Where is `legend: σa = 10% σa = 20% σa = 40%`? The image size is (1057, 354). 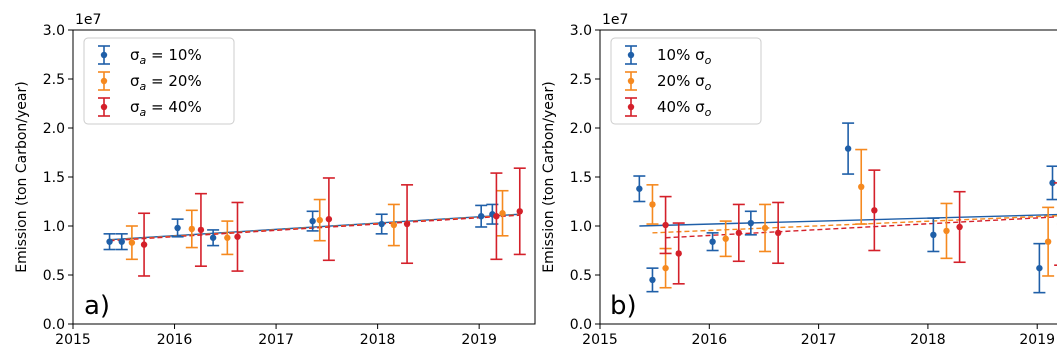 legend: σa = 10% σa = 20% σa = 40% is located at coordinates (159, 81).